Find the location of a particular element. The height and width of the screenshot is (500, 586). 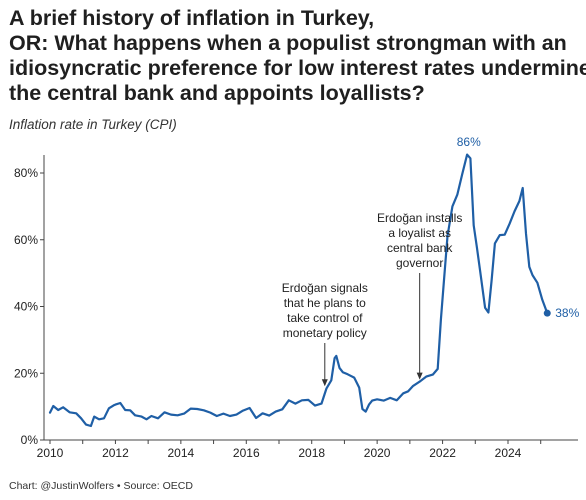

end-point-marker is located at coordinates (547, 313).